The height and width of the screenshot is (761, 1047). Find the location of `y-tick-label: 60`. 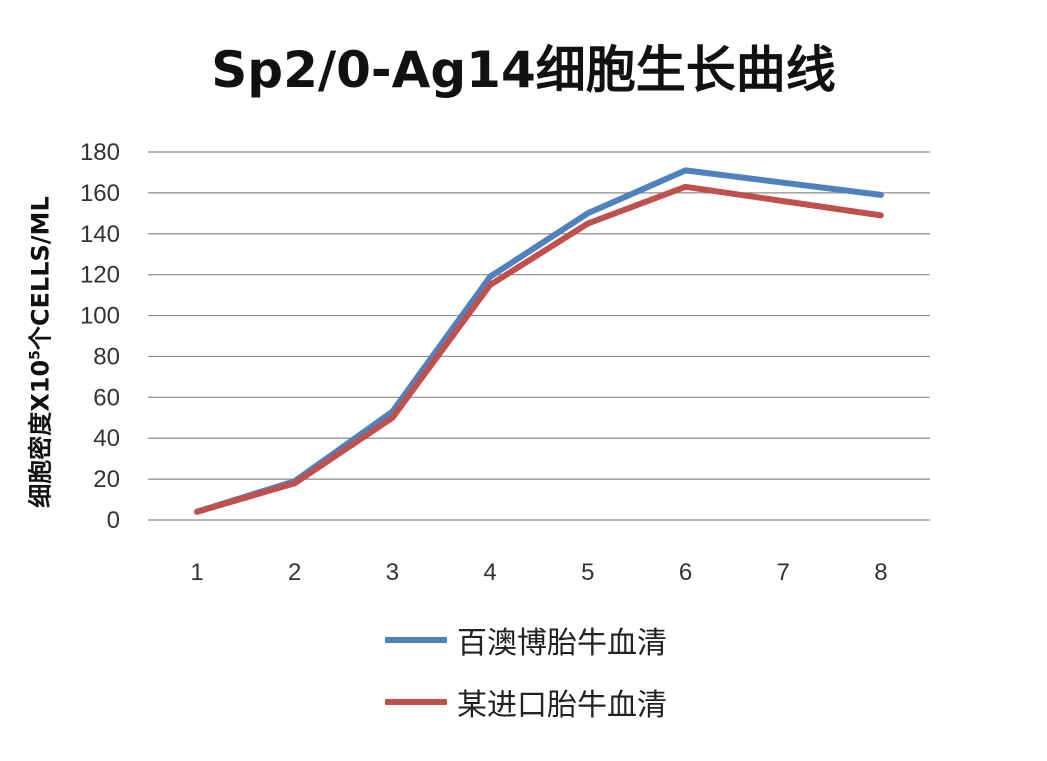

y-tick-label: 60 is located at coordinates (106, 397).